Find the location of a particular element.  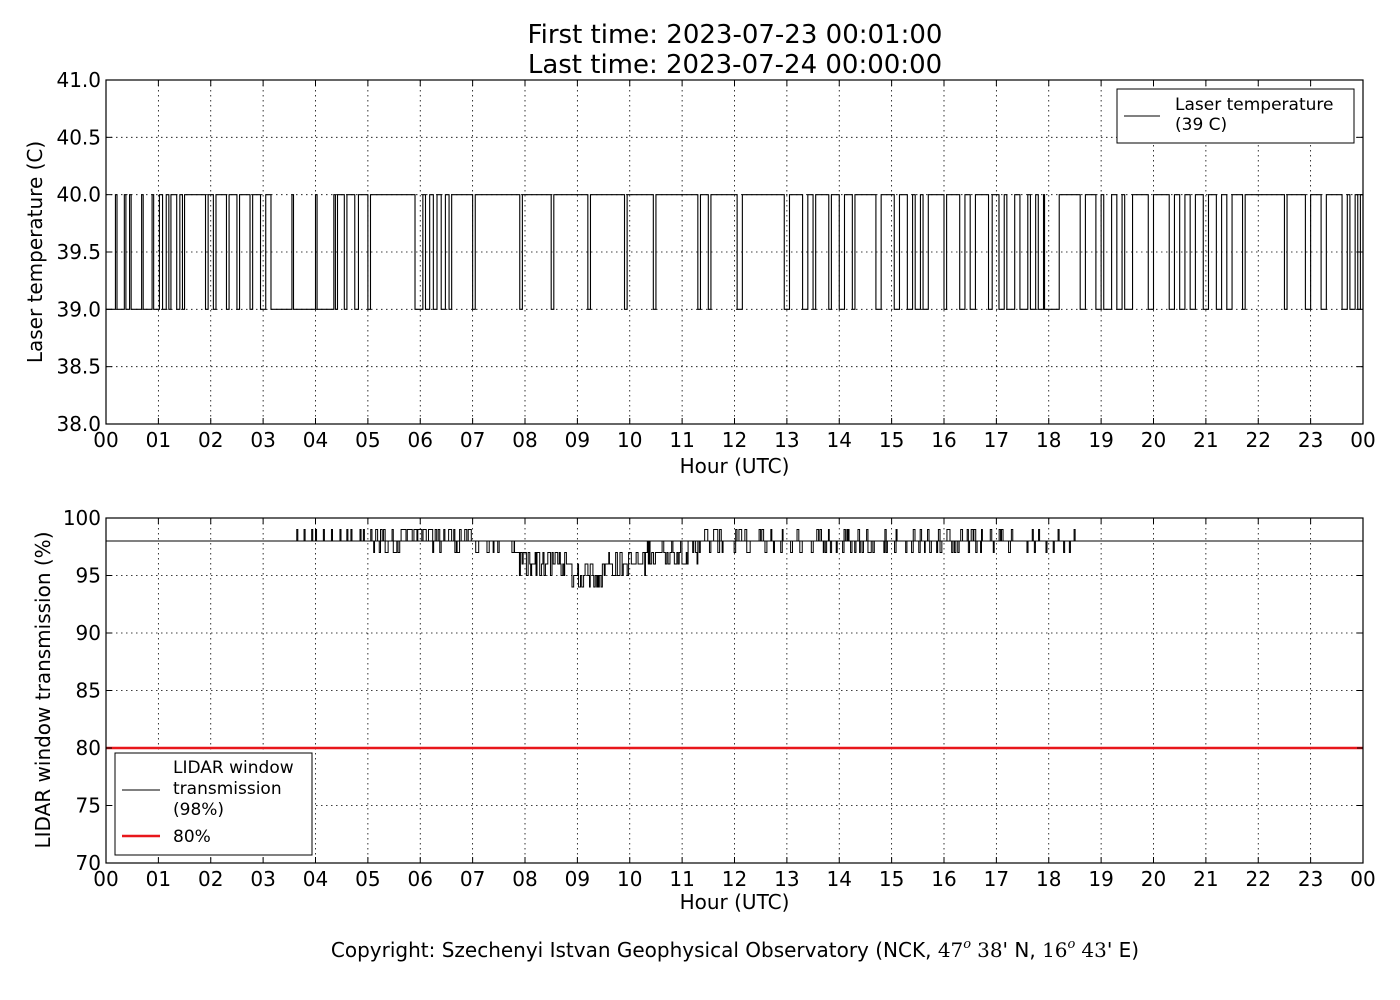

top-x-tick-label: 10 is located at coordinates (629, 440).